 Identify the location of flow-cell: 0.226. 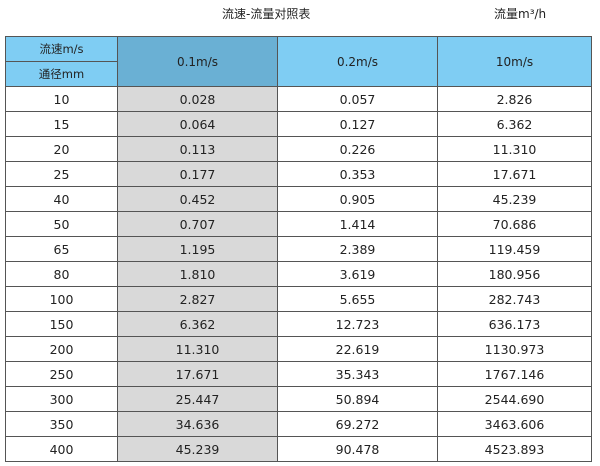
(357, 149).